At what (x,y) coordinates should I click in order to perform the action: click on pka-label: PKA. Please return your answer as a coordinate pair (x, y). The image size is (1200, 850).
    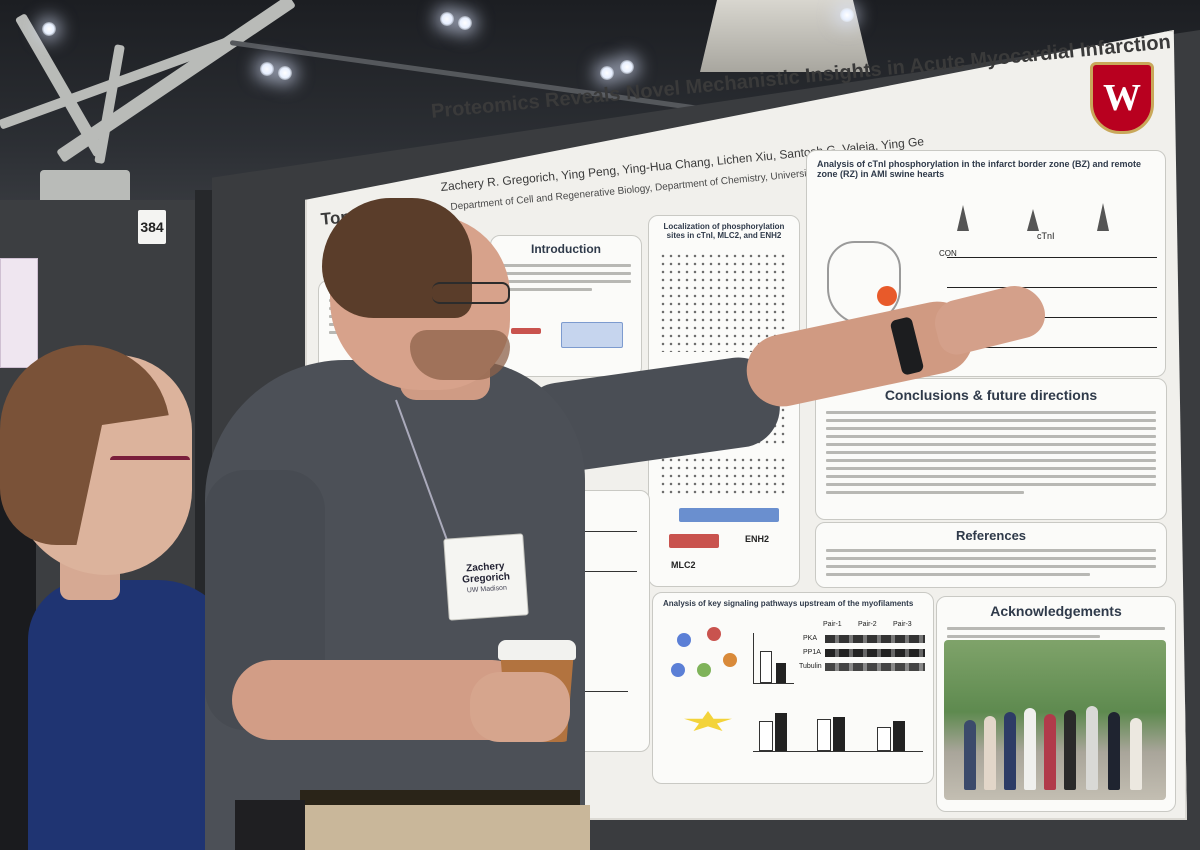
    Looking at the image, I should click on (810, 638).